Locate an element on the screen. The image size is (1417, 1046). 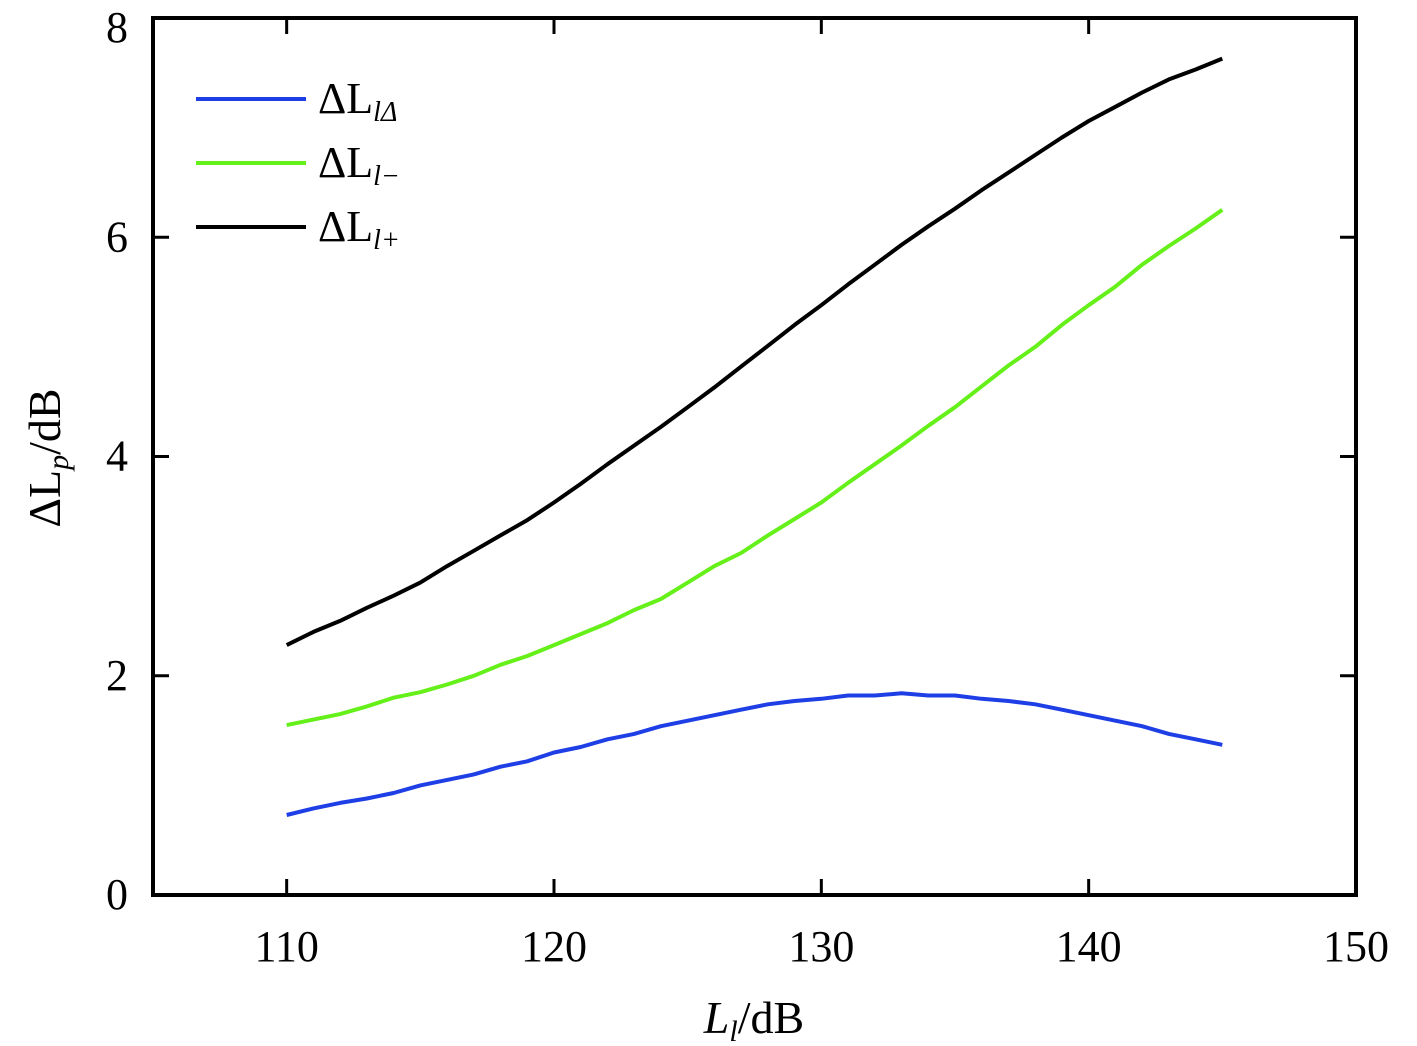
legend-label-sub: l+ is located at coordinates (386, 240).